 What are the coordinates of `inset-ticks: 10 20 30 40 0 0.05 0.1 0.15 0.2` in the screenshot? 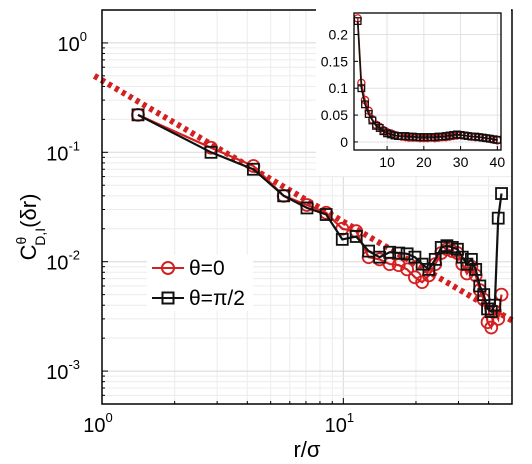 It's located at (413, 98).